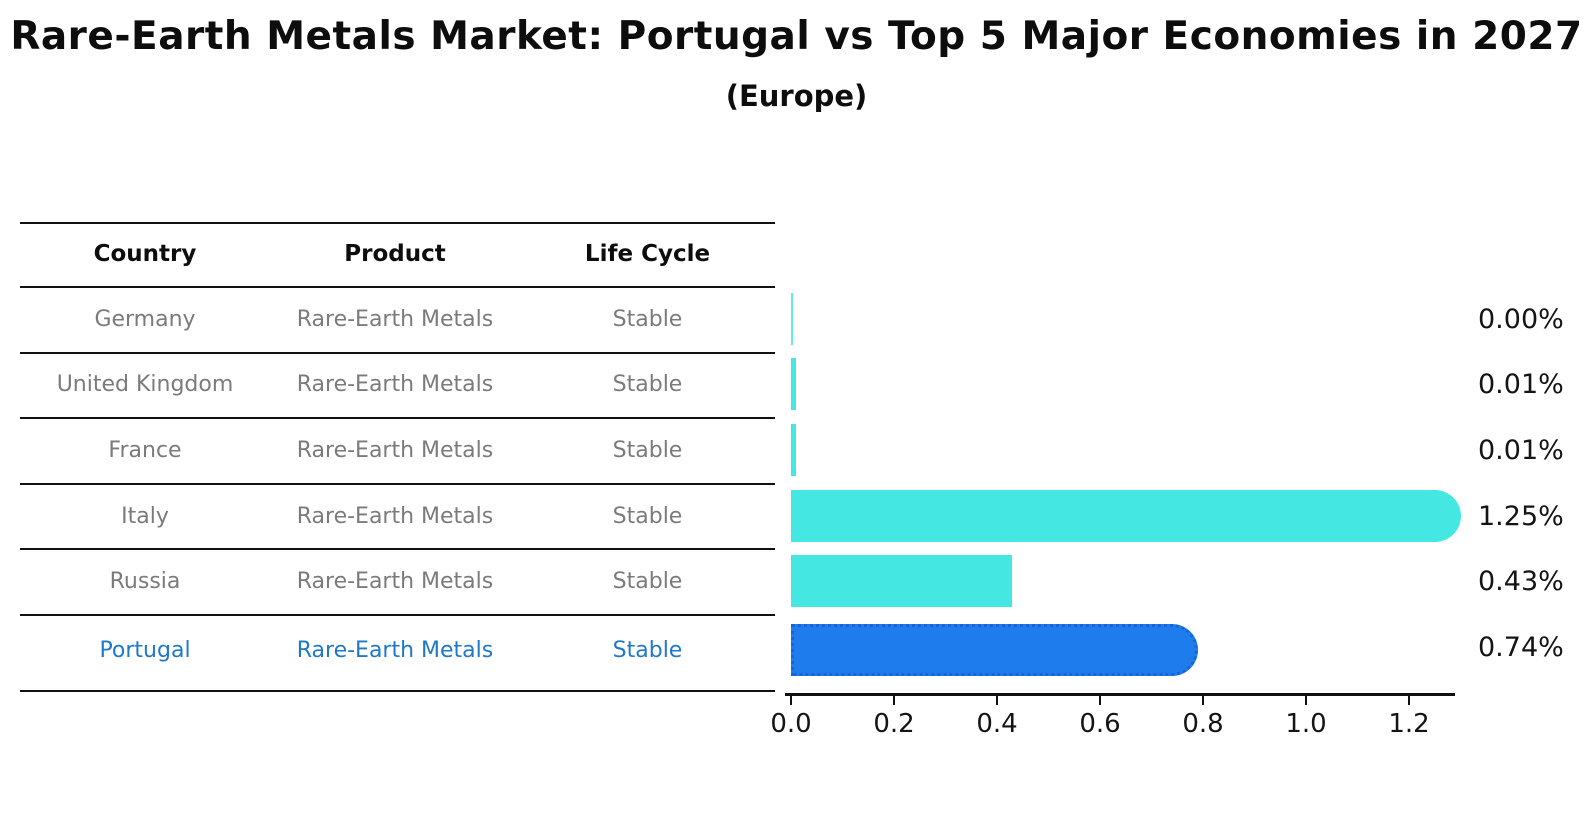  What do you see at coordinates (145, 516) in the screenshot?
I see `country-cell: Italy` at bounding box center [145, 516].